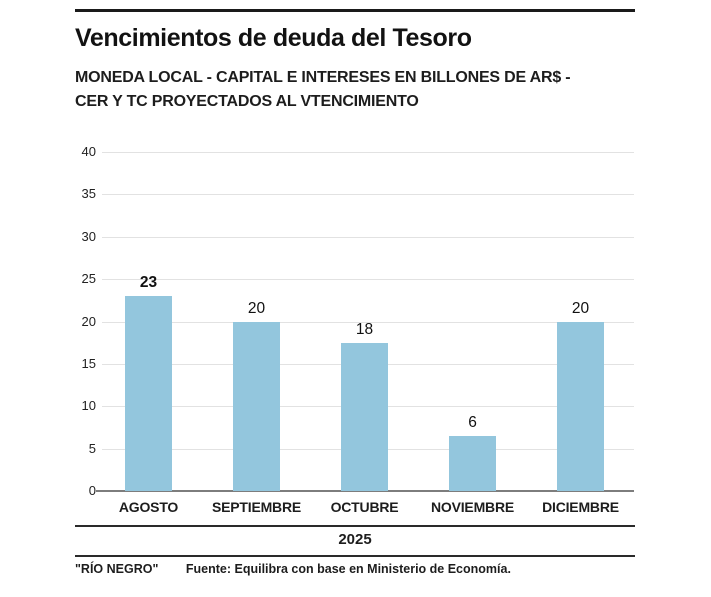 This screenshot has height=597, width=711. I want to click on x-axis-year-label: 2025, so click(355, 539).